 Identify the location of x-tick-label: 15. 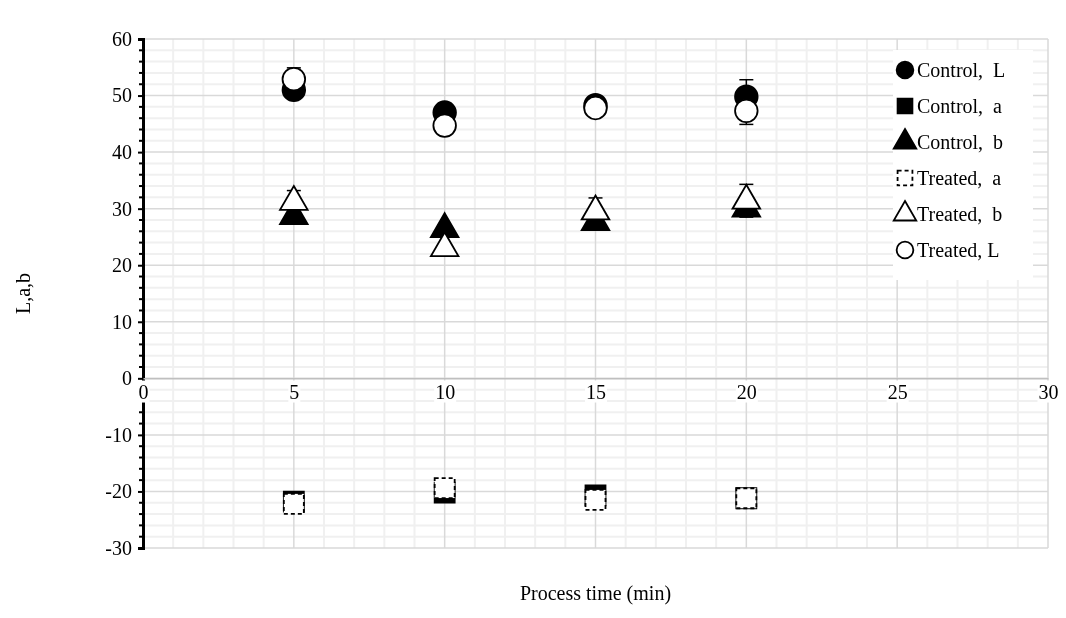
(596, 391).